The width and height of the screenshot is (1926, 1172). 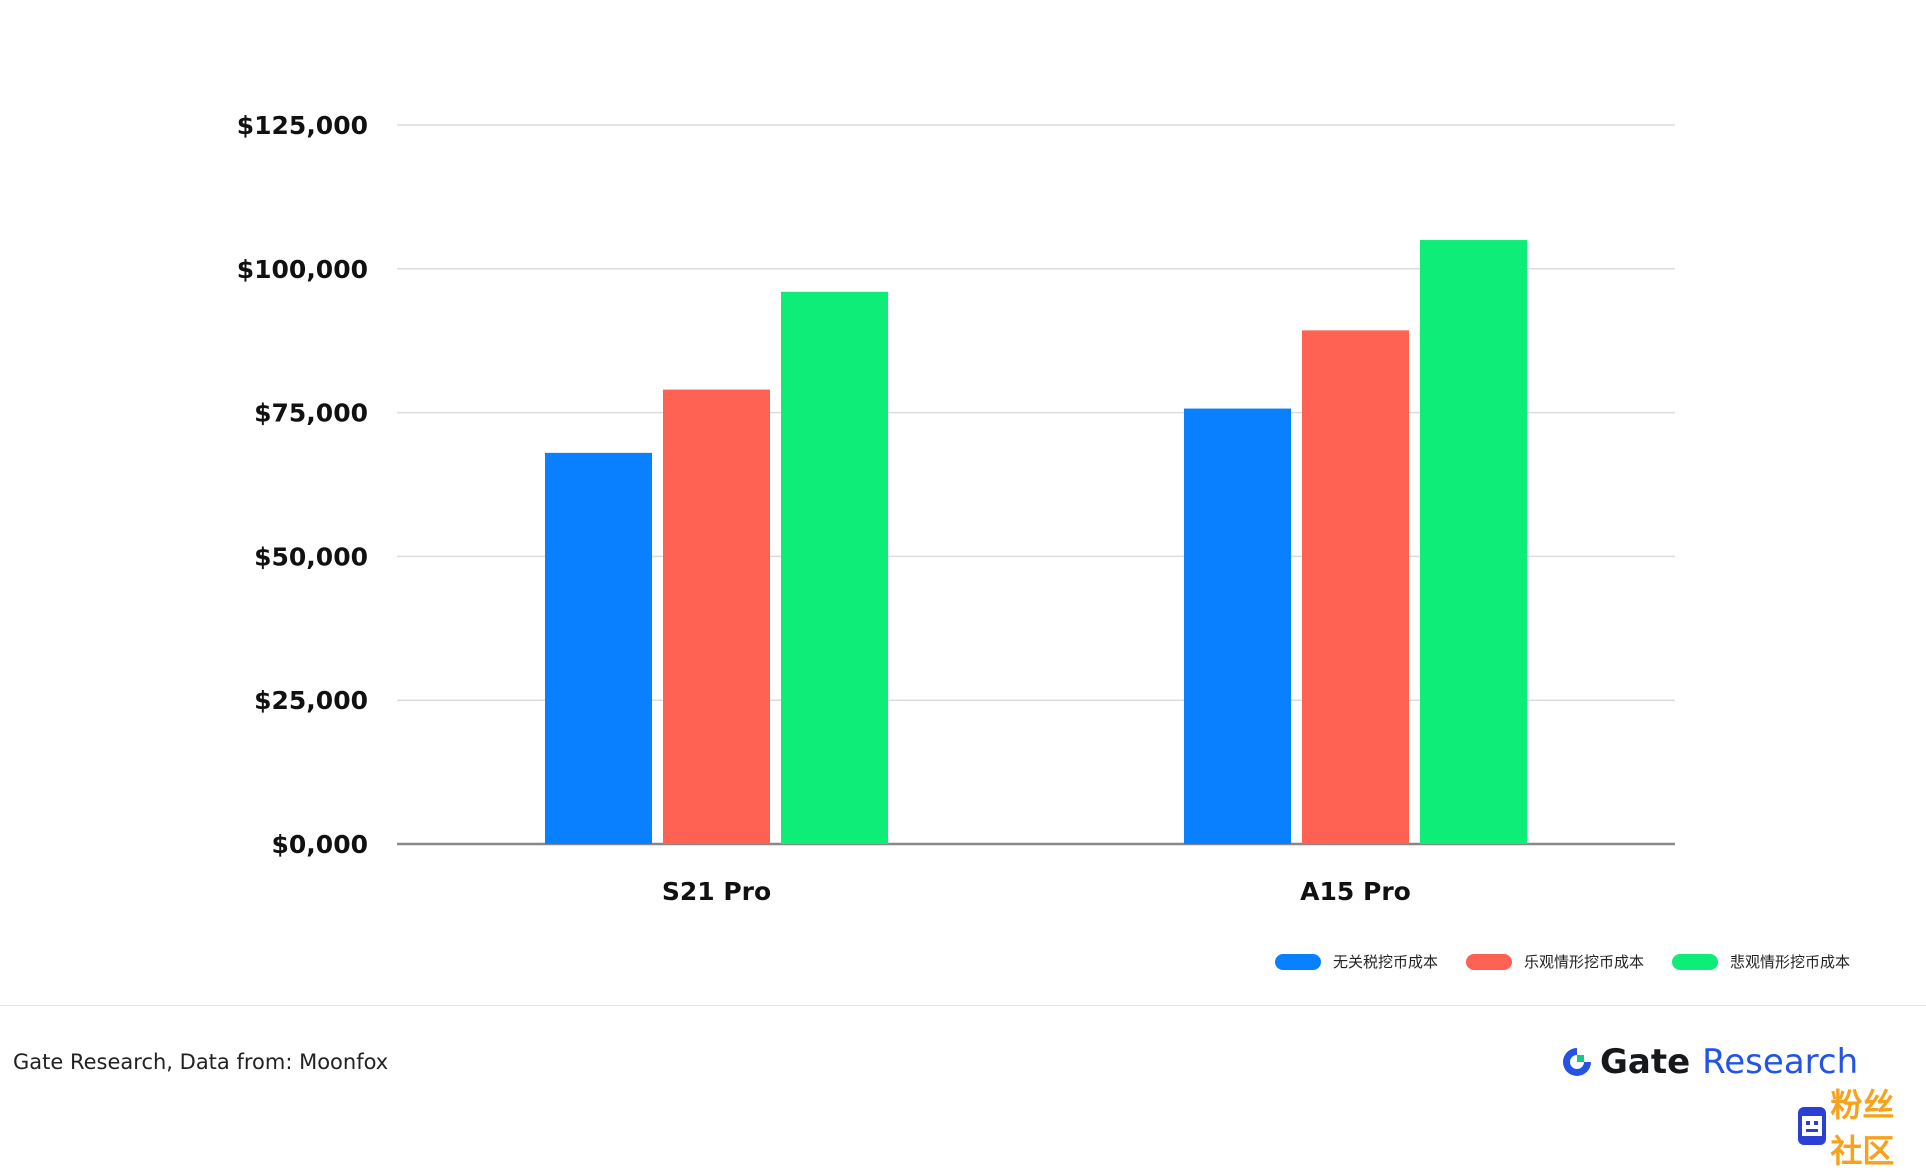 I want to click on watermark: 粉丝社区, so click(x=1862, y=1126).